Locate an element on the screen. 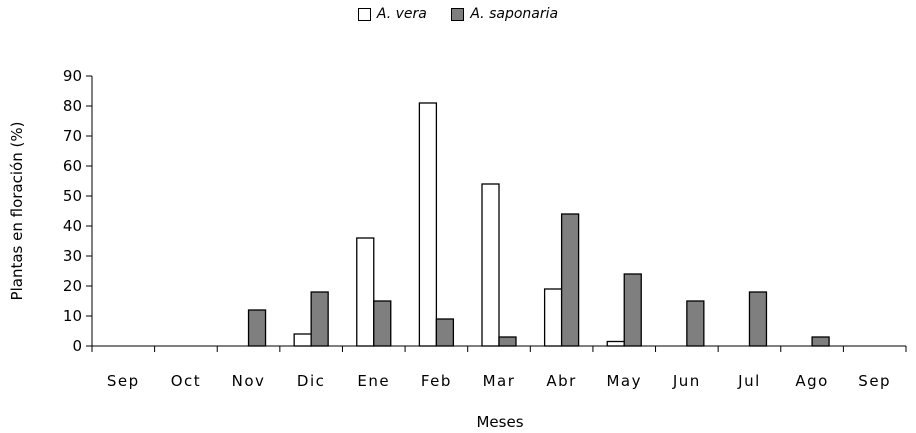 Image resolution: width=916 pixels, height=433 pixels. y-tick-label: 50 is located at coordinates (72, 196).